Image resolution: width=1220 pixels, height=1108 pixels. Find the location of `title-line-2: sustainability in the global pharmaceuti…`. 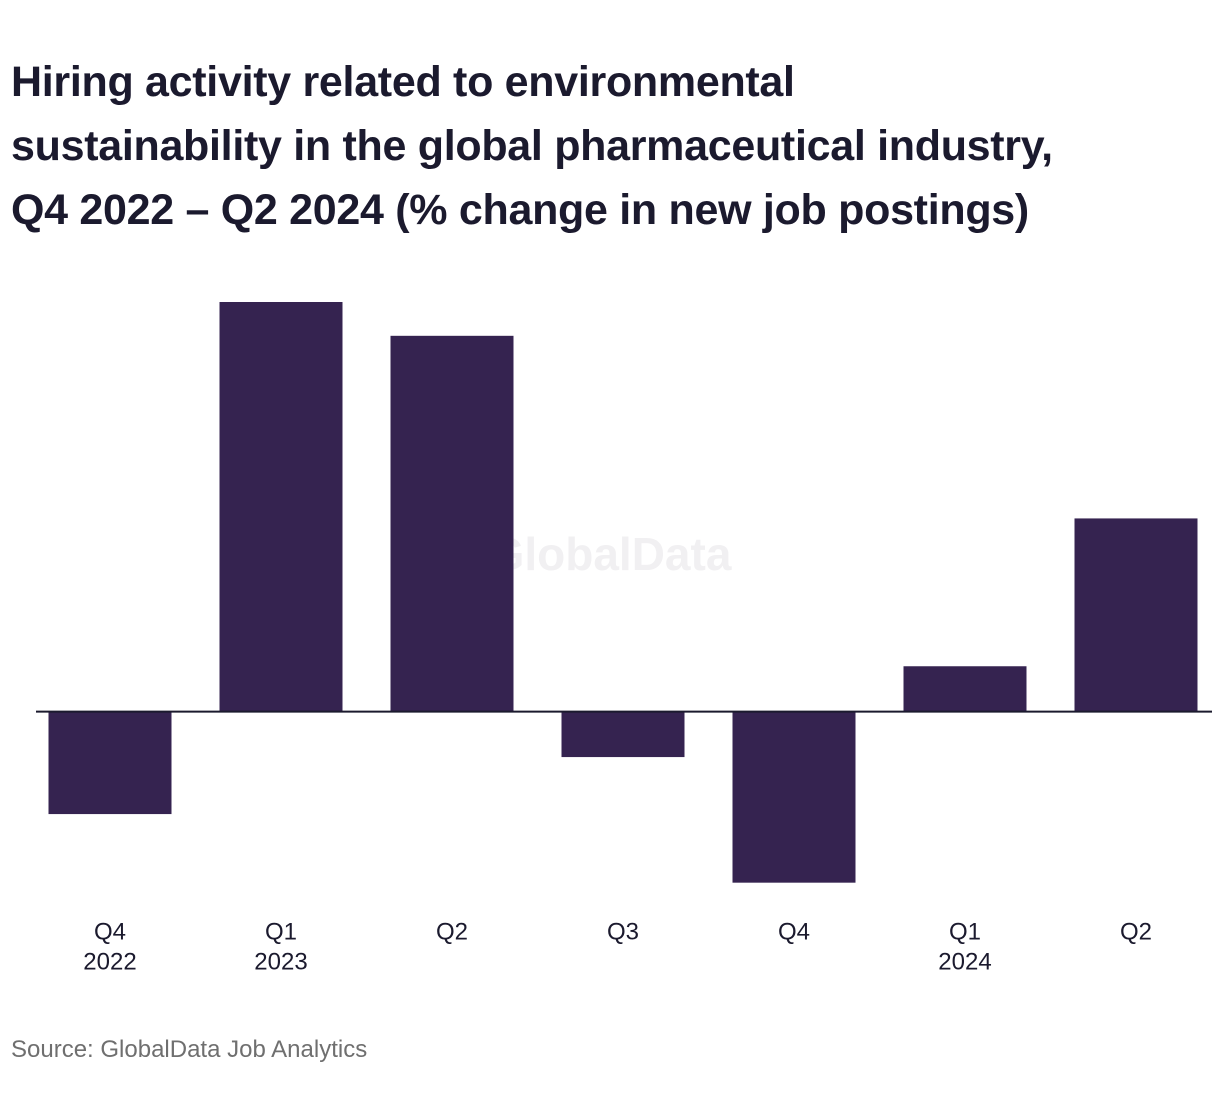

title-line-2: sustainability in the global pharmaceuti… is located at coordinates (532, 146).